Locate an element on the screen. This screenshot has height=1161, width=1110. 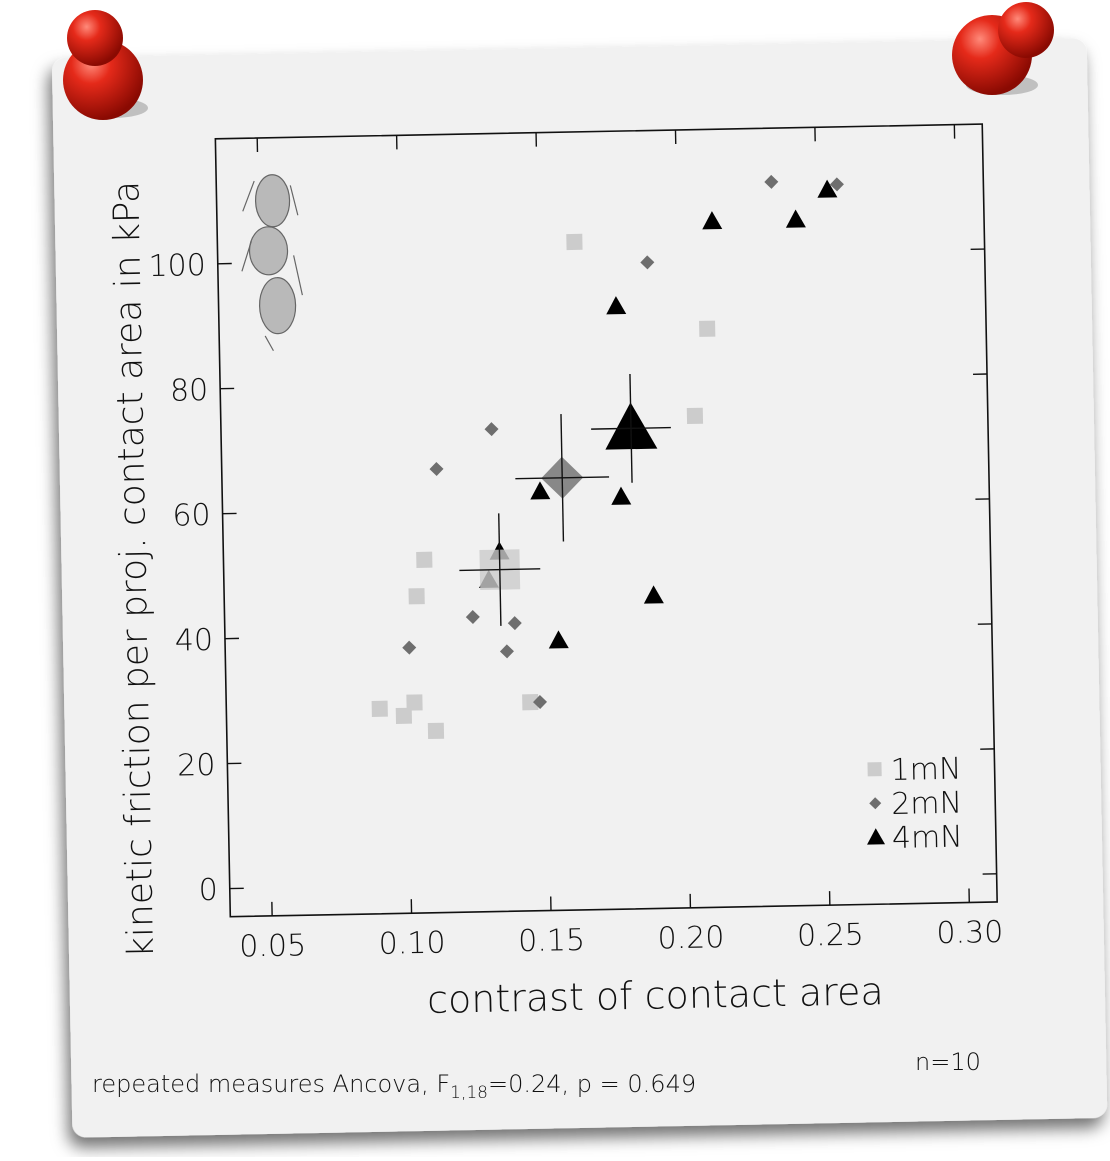
y-tick-label: 0 is located at coordinates (208, 890).